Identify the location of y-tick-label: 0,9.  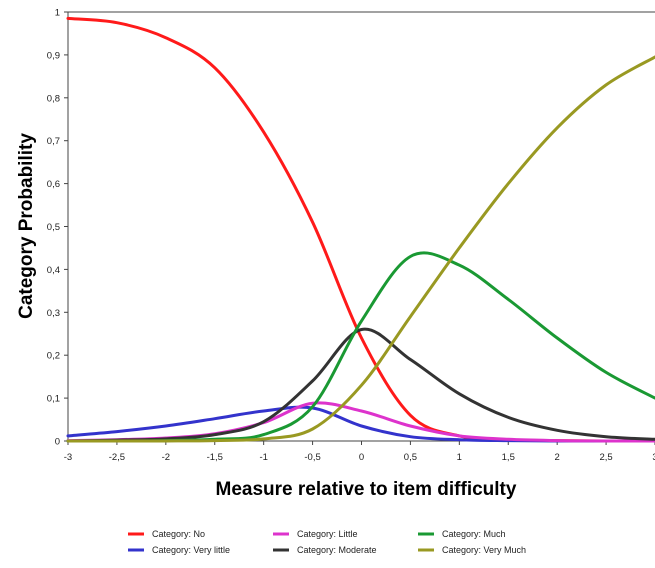
(53, 55).